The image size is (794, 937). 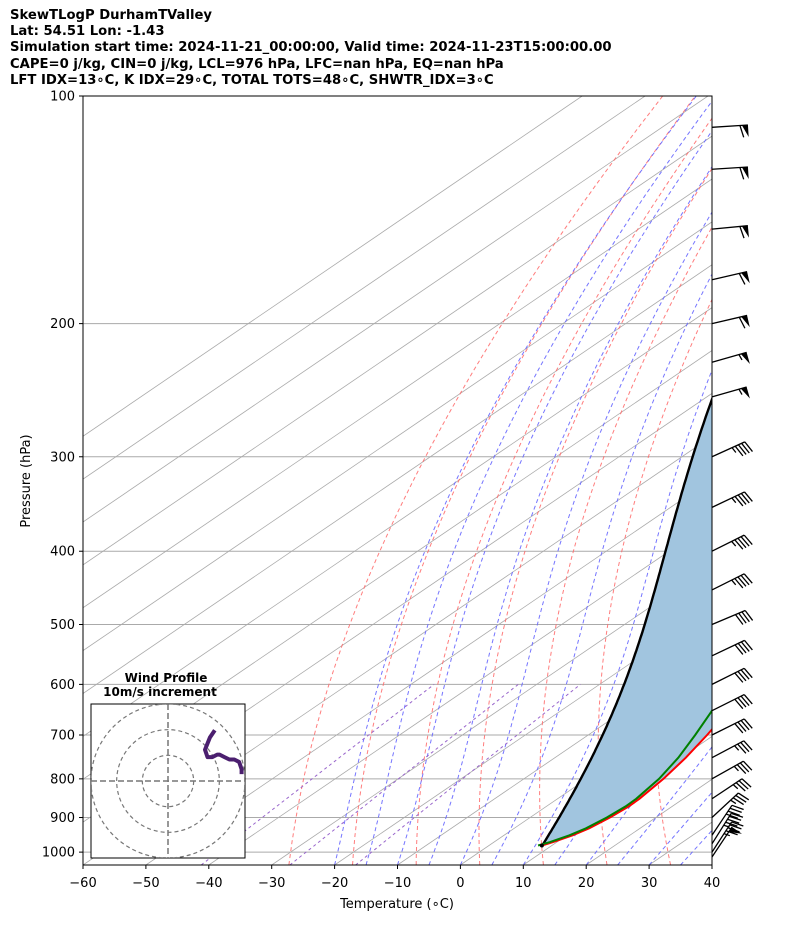 I want to click on x-tick-label: 20, so click(x=586, y=883).